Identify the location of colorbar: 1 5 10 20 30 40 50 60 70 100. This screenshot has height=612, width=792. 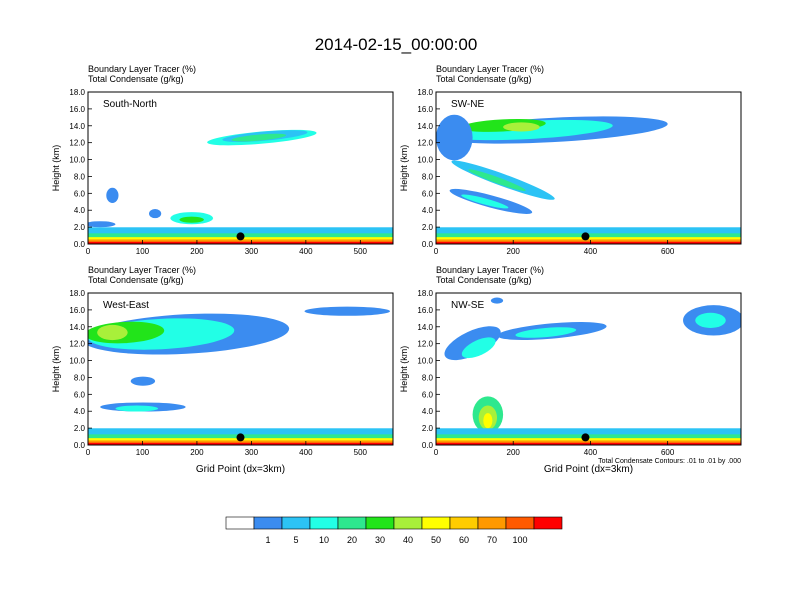
(394, 530).